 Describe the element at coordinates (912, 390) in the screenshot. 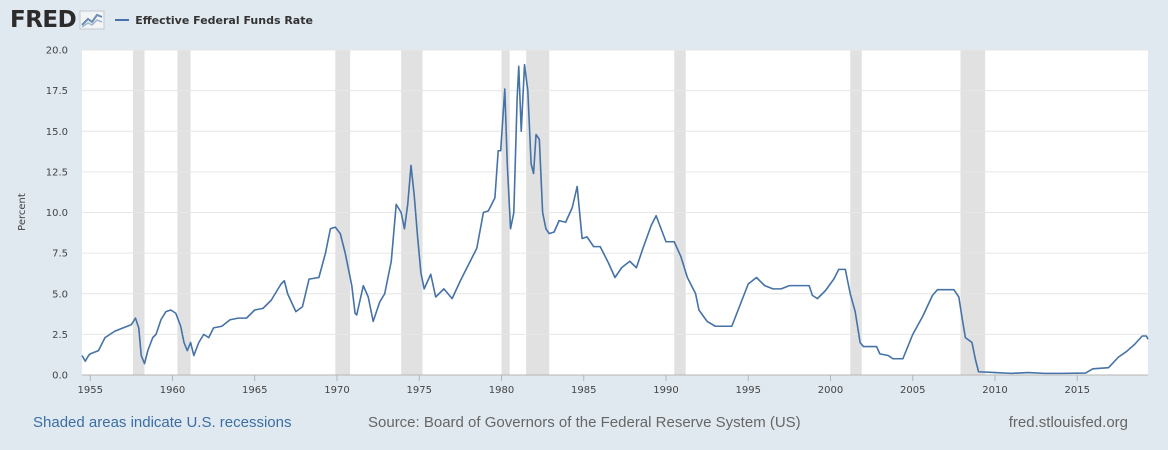

I see `x-tick-label: 2005` at that location.